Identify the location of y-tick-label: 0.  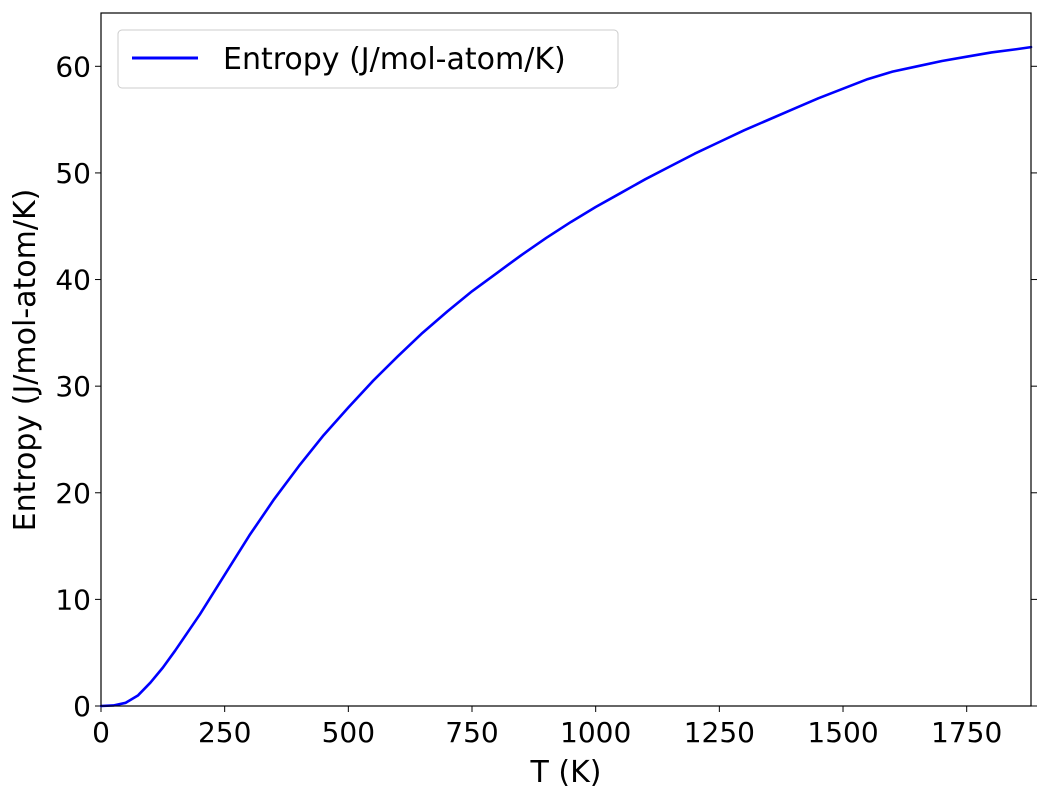
(82, 706).